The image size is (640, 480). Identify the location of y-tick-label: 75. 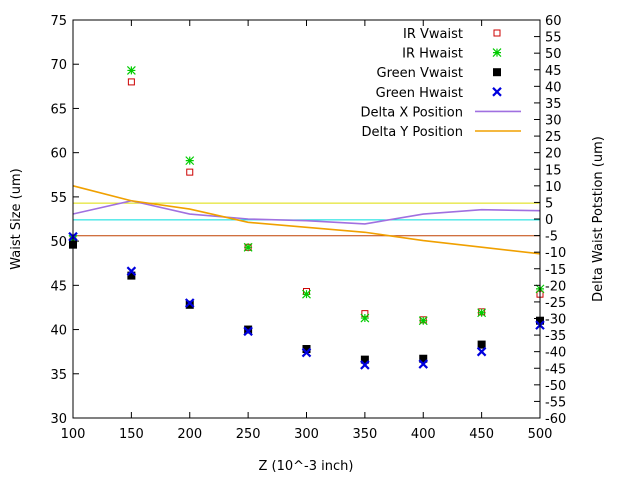
(58, 21).